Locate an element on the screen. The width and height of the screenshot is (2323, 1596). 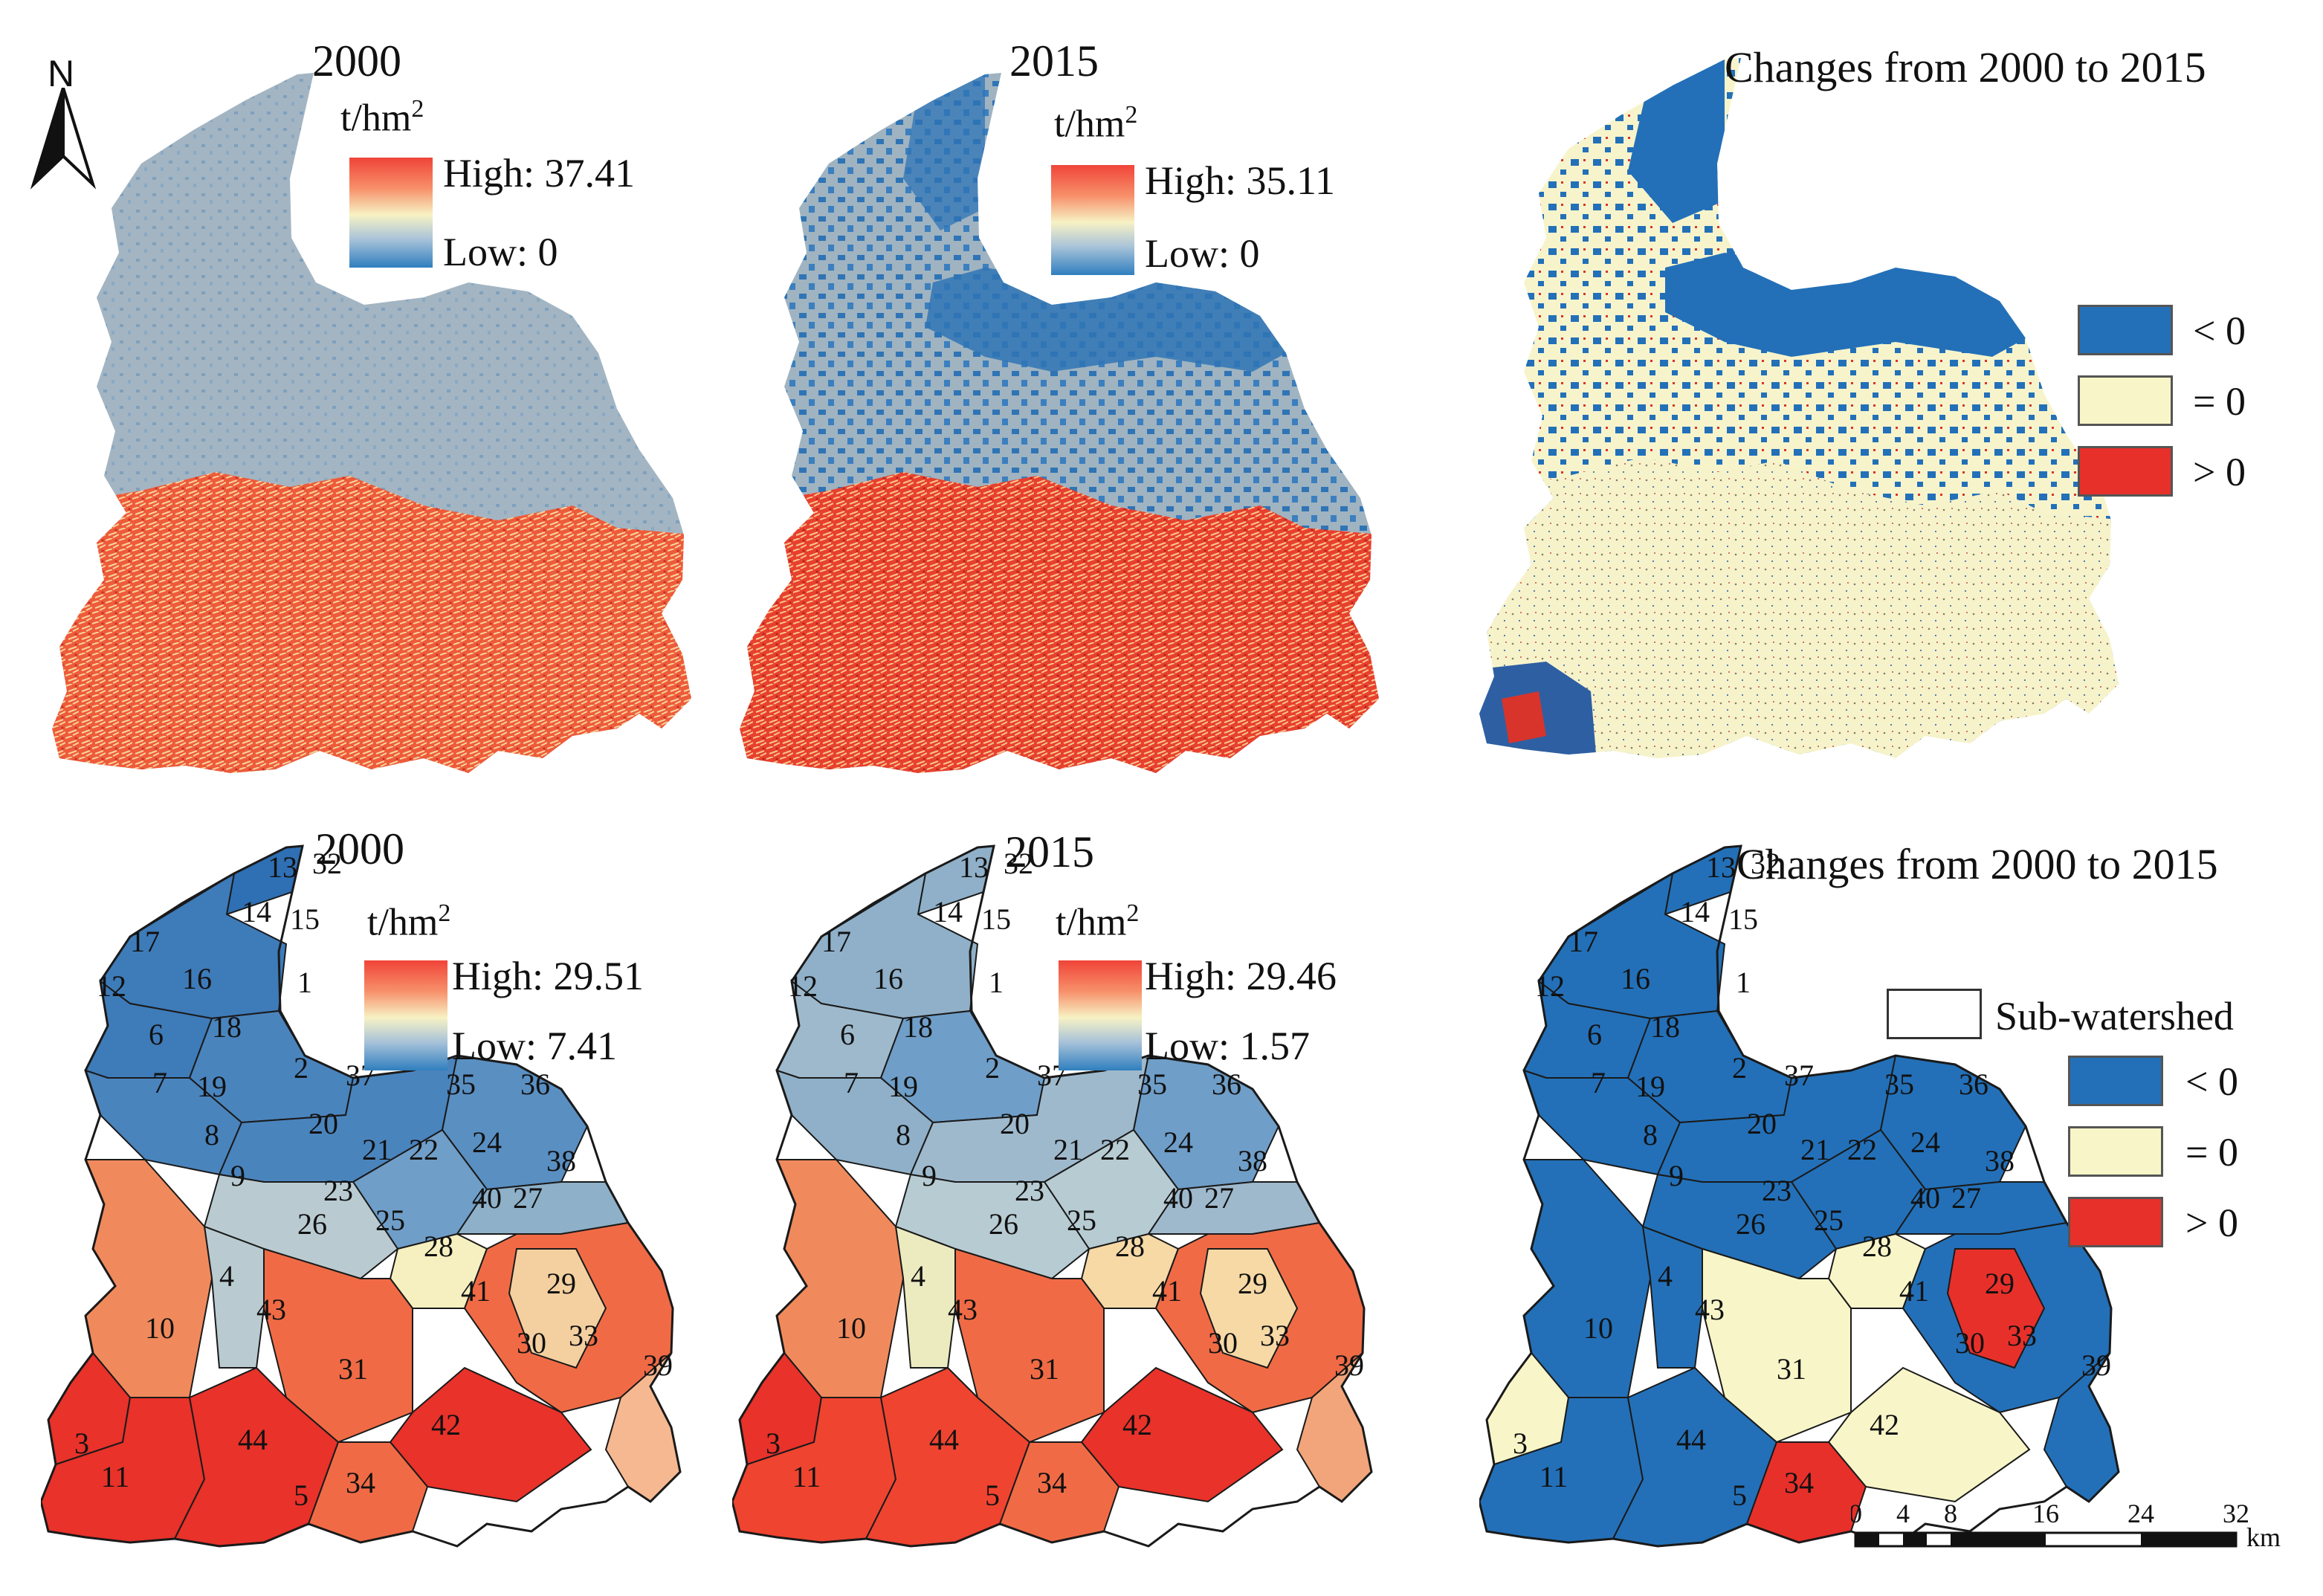
top-middle-gradient is located at coordinates (1092, 220).